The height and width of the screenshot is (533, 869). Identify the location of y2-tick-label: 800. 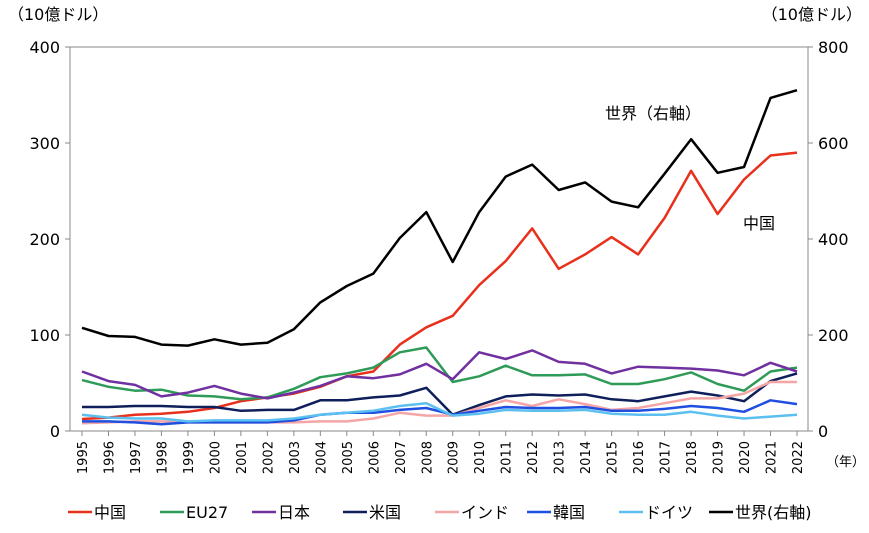
(833, 47).